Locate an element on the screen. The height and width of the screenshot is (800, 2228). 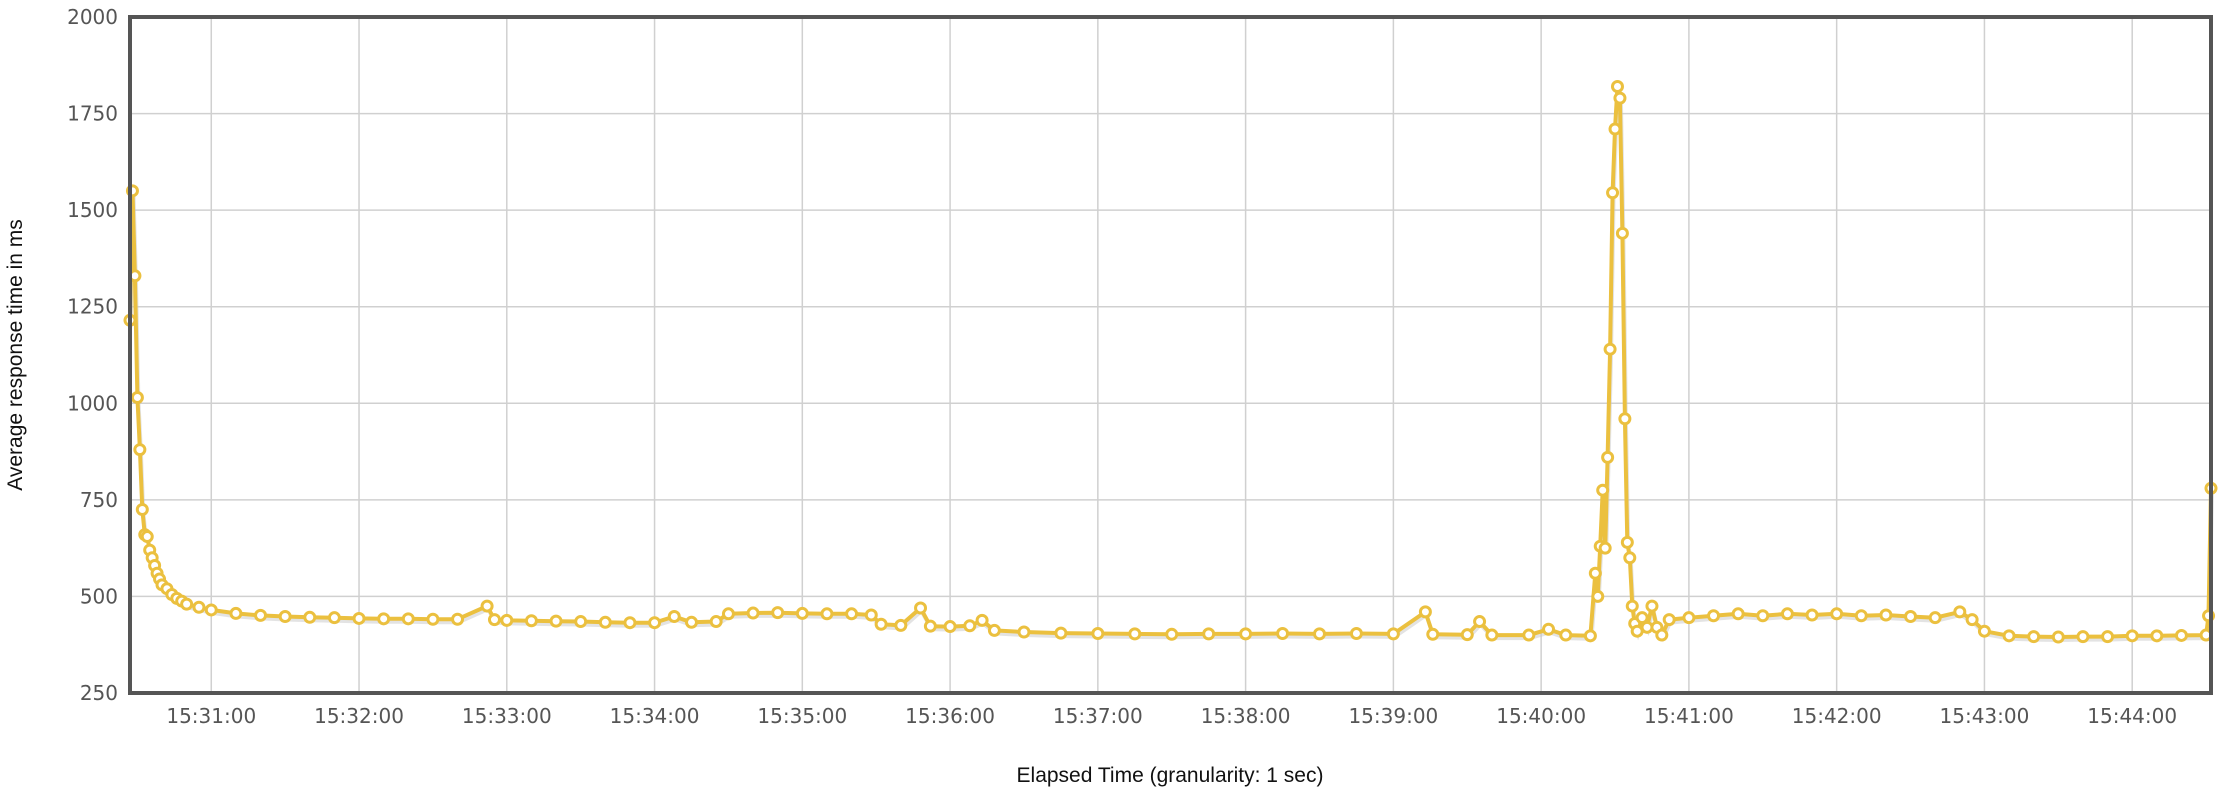
x-tick-label: 15:40:00 is located at coordinates (1541, 716).